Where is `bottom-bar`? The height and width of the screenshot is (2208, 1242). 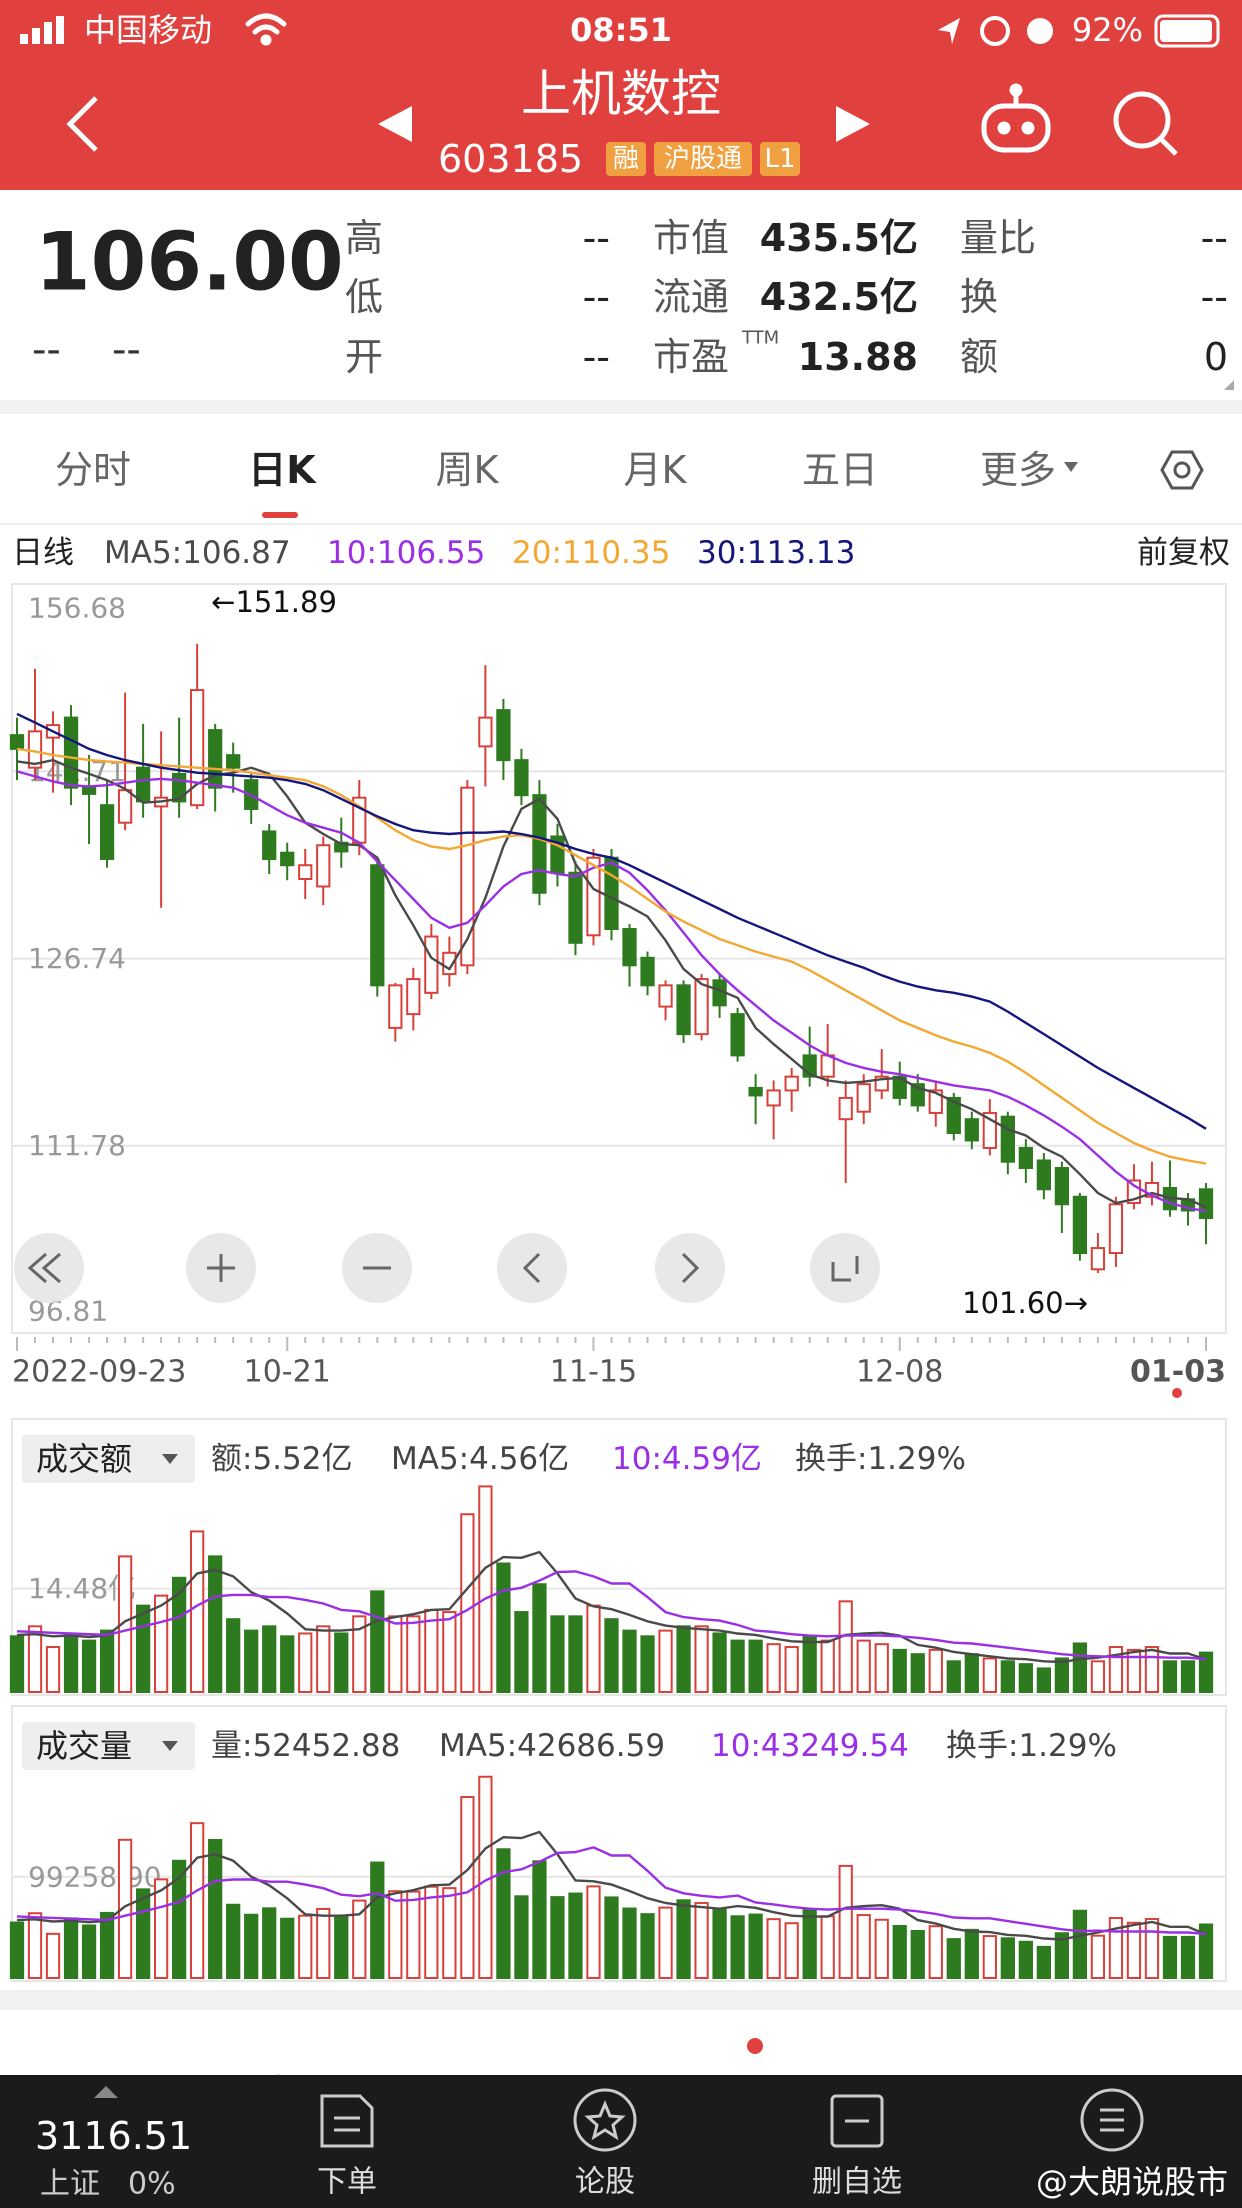 bottom-bar is located at coordinates (621, 2141).